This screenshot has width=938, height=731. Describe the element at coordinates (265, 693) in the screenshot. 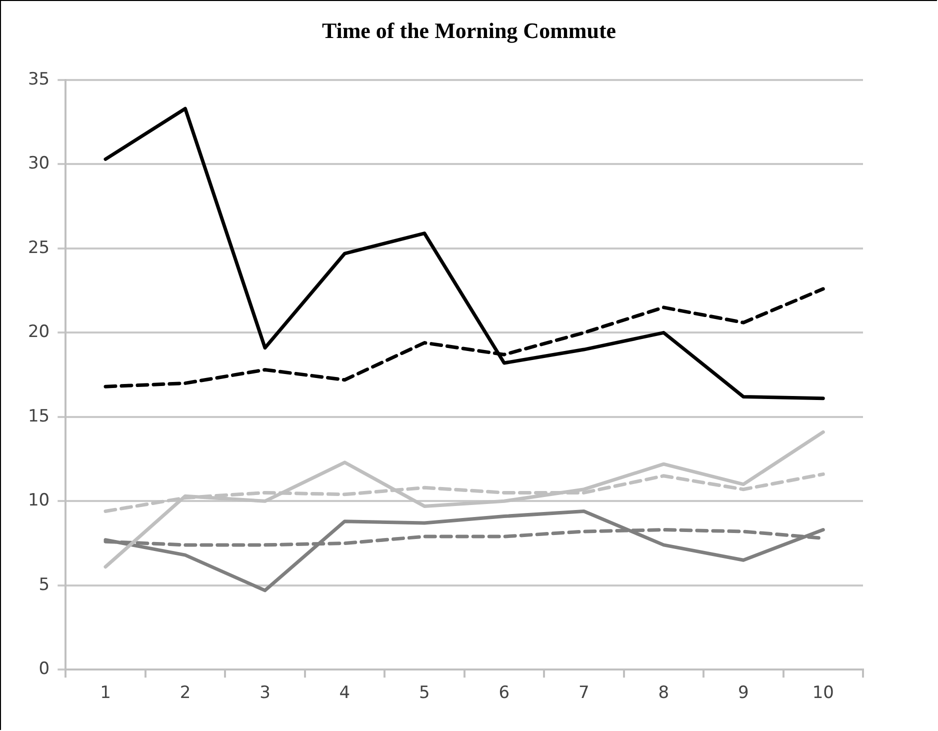

I see `x-tick-label: 3` at that location.